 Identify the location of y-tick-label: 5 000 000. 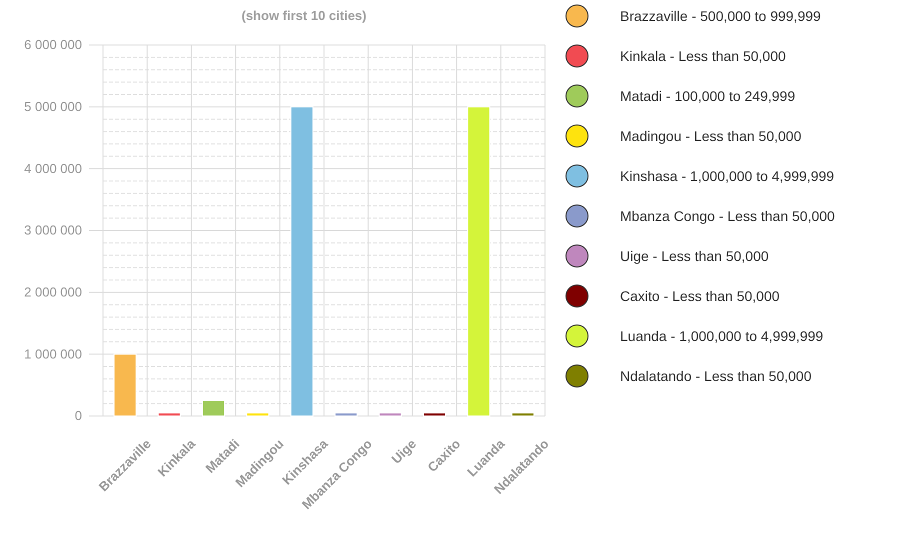
(53, 106).